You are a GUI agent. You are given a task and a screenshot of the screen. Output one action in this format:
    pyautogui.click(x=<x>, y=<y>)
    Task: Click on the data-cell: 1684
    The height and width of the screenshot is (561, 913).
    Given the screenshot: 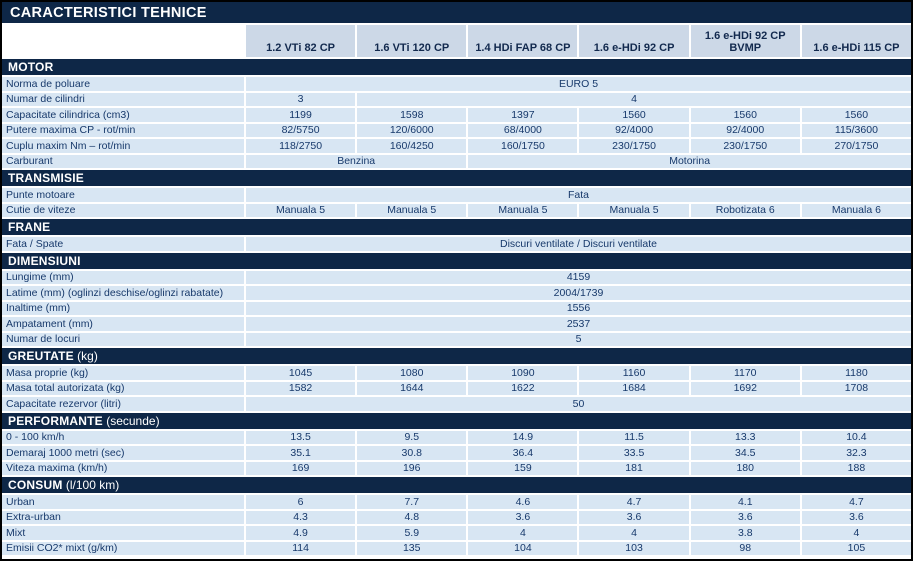 What is the action you would take?
    pyautogui.click(x=634, y=388)
    